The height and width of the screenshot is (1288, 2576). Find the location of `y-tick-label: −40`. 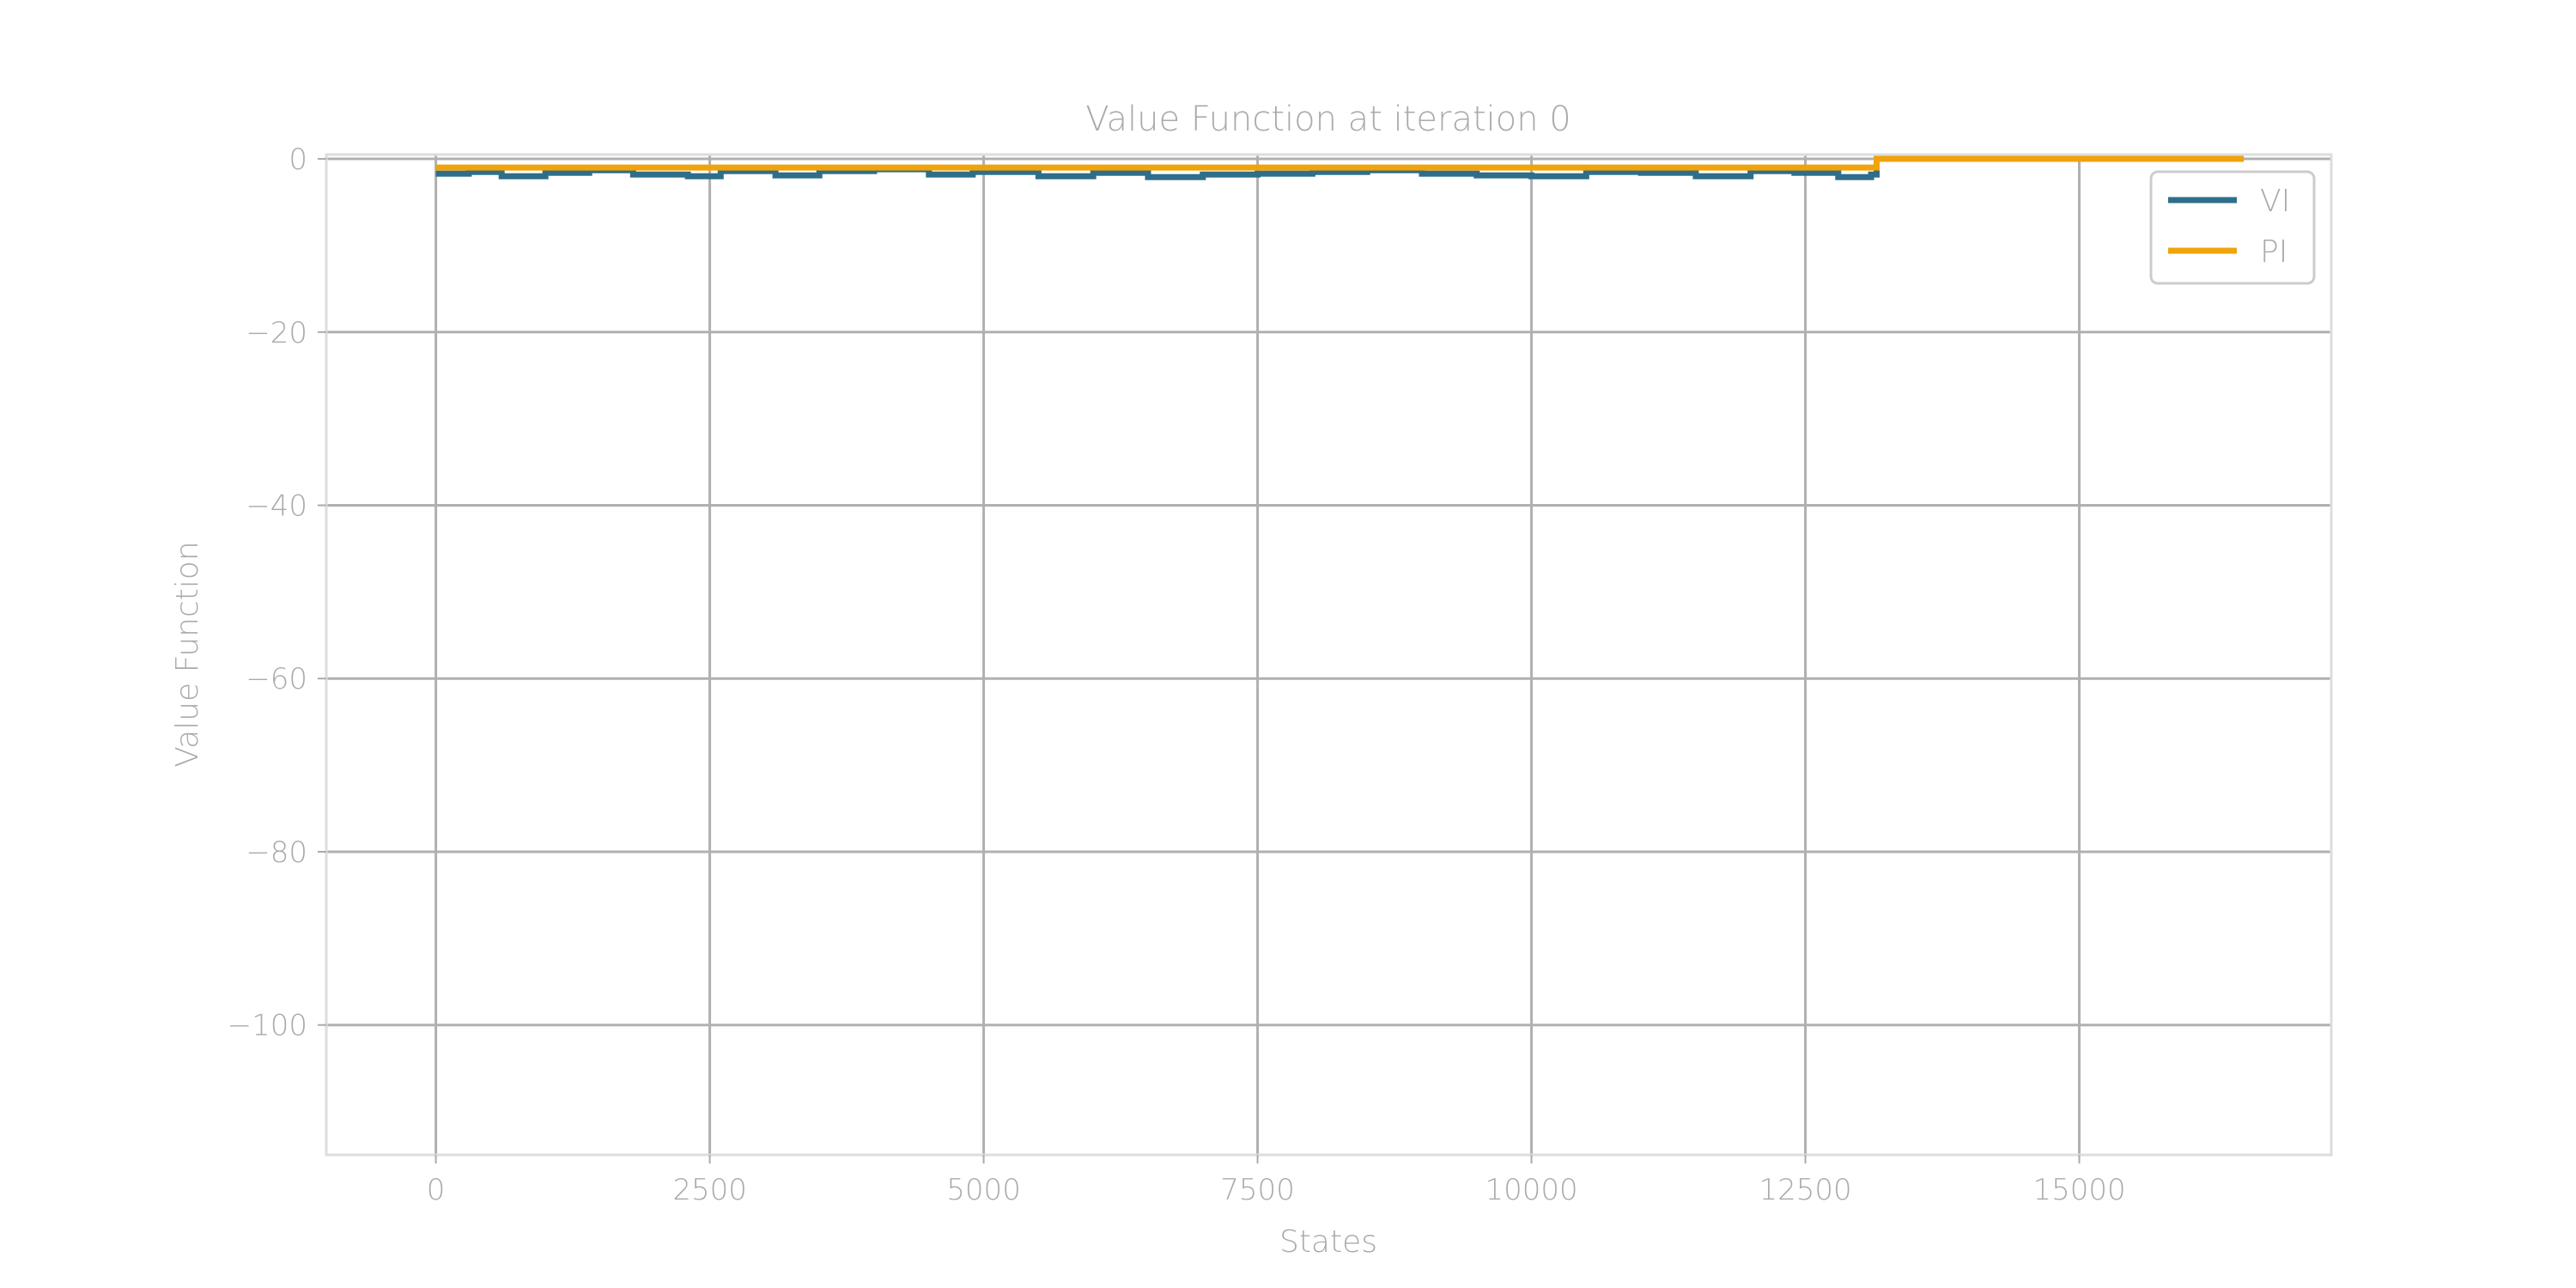

y-tick-label: −40 is located at coordinates (276, 507).